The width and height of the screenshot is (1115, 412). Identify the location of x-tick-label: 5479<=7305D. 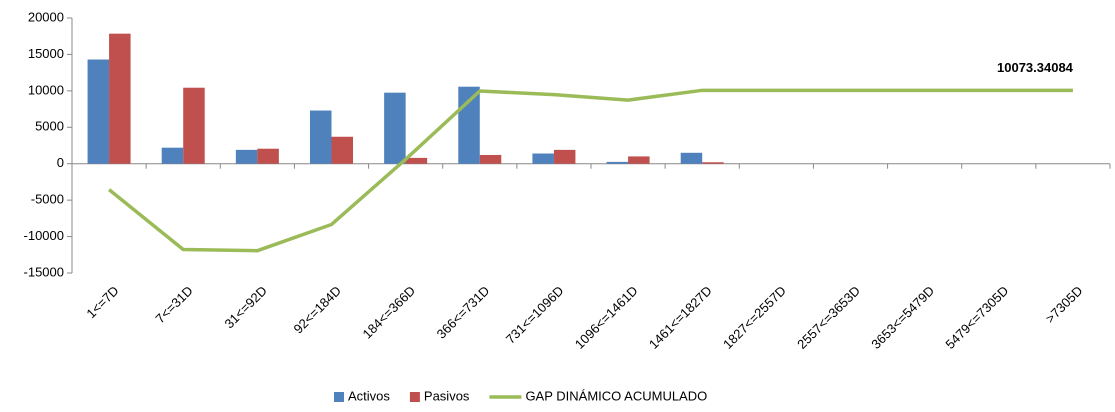
(976, 317).